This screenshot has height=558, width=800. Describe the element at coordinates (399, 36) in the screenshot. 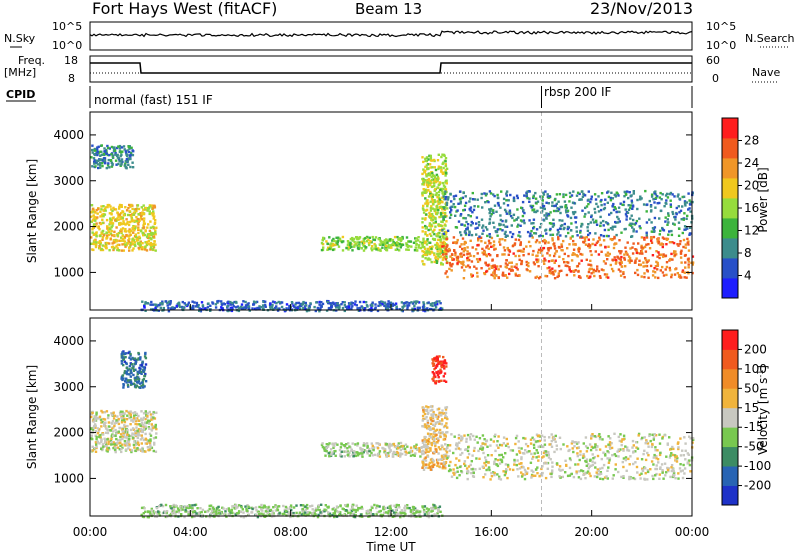

I see `noise-panel: N.Sky 10^5 10^0 10^5 10^0 N.Search` at that location.